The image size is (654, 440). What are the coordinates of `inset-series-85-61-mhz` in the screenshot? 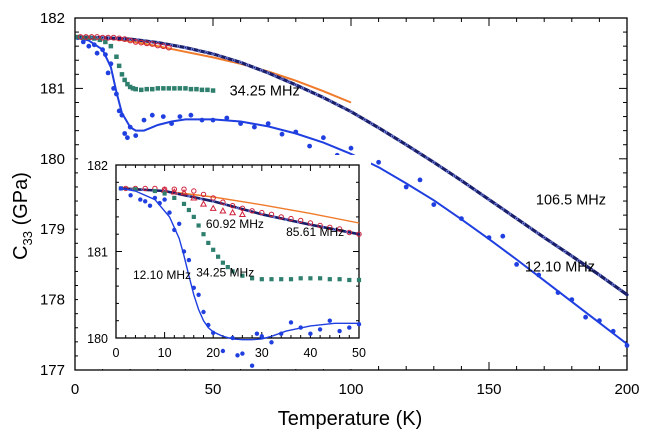 It's located at (242, 211).